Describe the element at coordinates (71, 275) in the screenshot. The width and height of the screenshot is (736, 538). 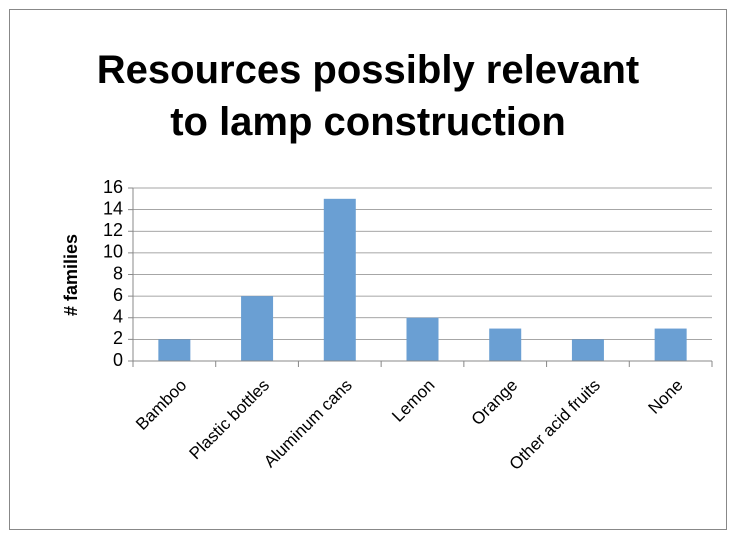
I see `y-axis-label: # families` at that location.